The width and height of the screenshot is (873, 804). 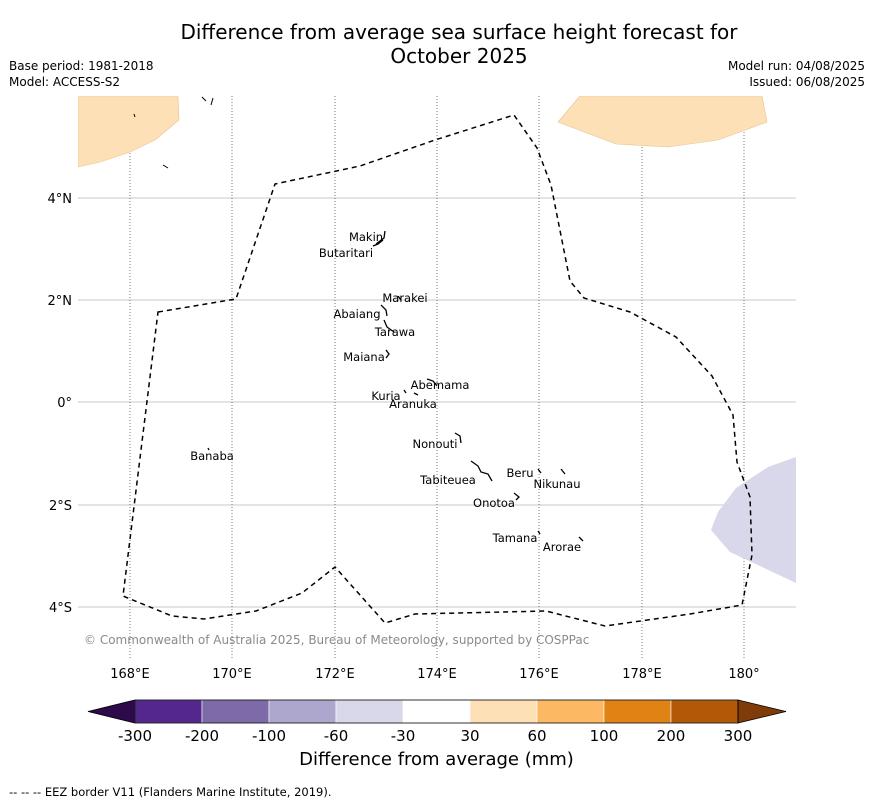 I want to click on colorbar-tick-label: 100, so click(x=604, y=736).